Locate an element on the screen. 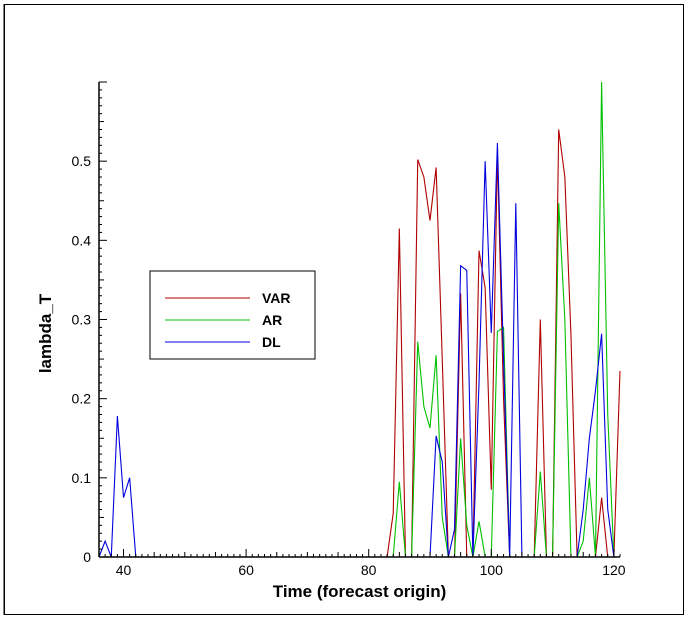  x-tick-label: 120 is located at coordinates (614, 570).